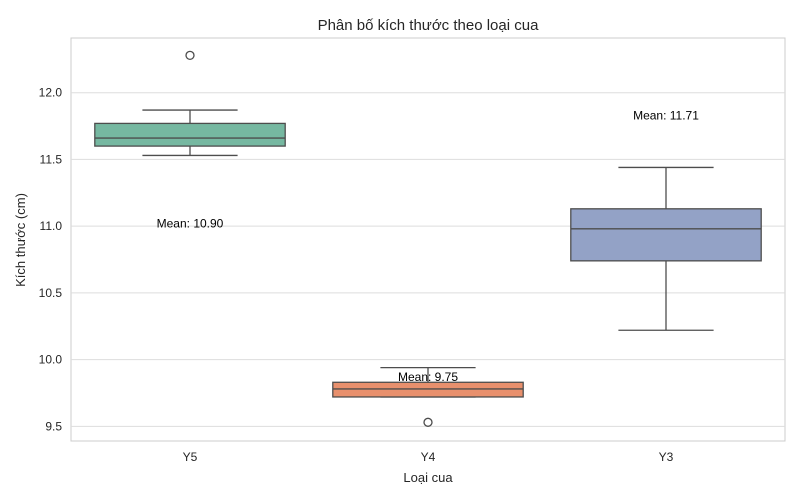 The width and height of the screenshot is (800, 500). What do you see at coordinates (51, 226) in the screenshot?
I see `y-tick-label: 11.0` at bounding box center [51, 226].